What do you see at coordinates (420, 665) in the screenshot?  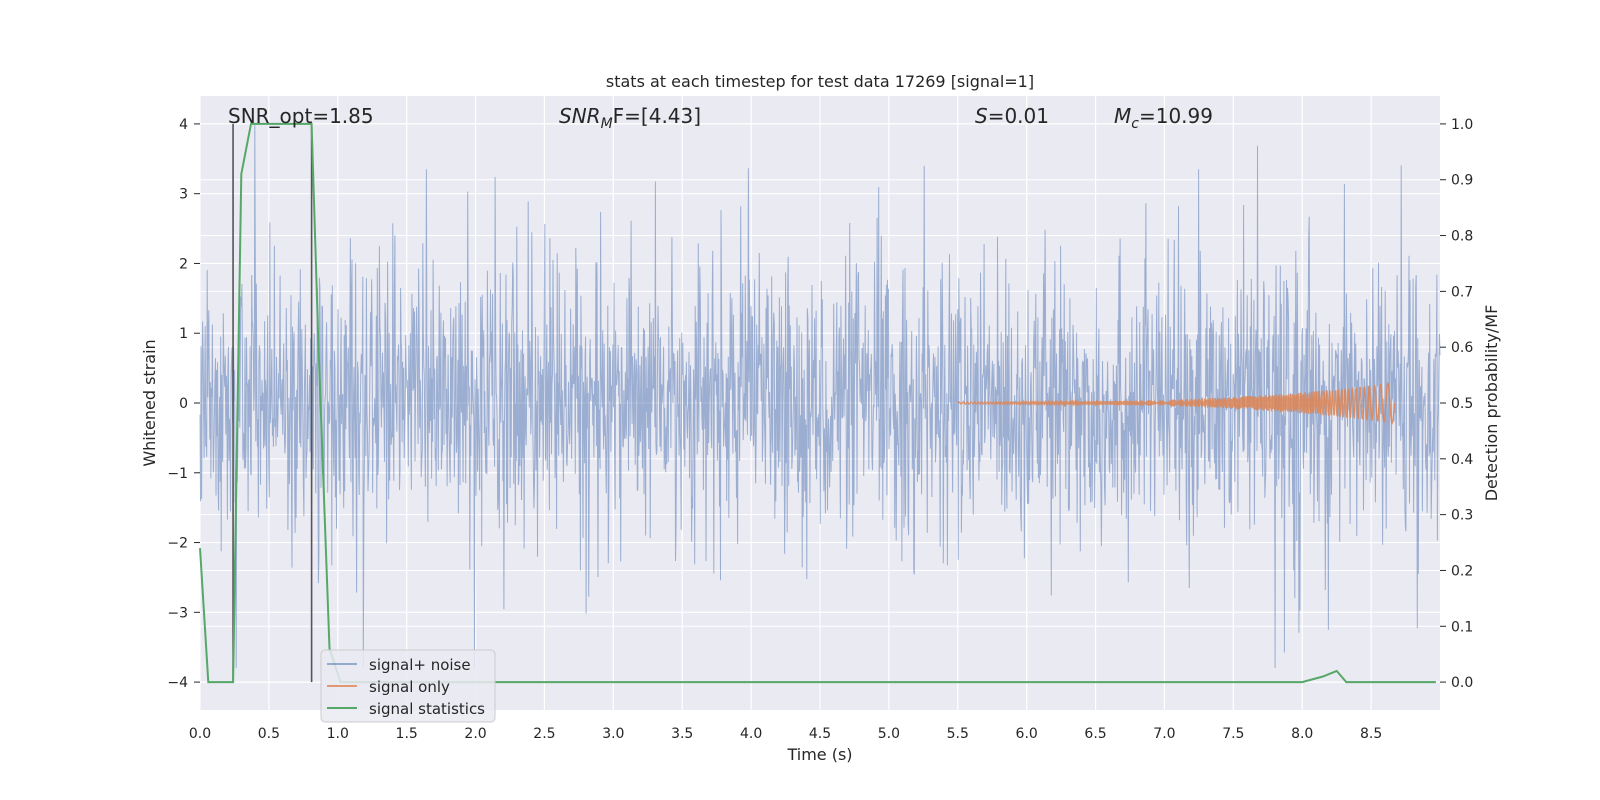 I see `legend-label-noise: signal+ noise` at bounding box center [420, 665].